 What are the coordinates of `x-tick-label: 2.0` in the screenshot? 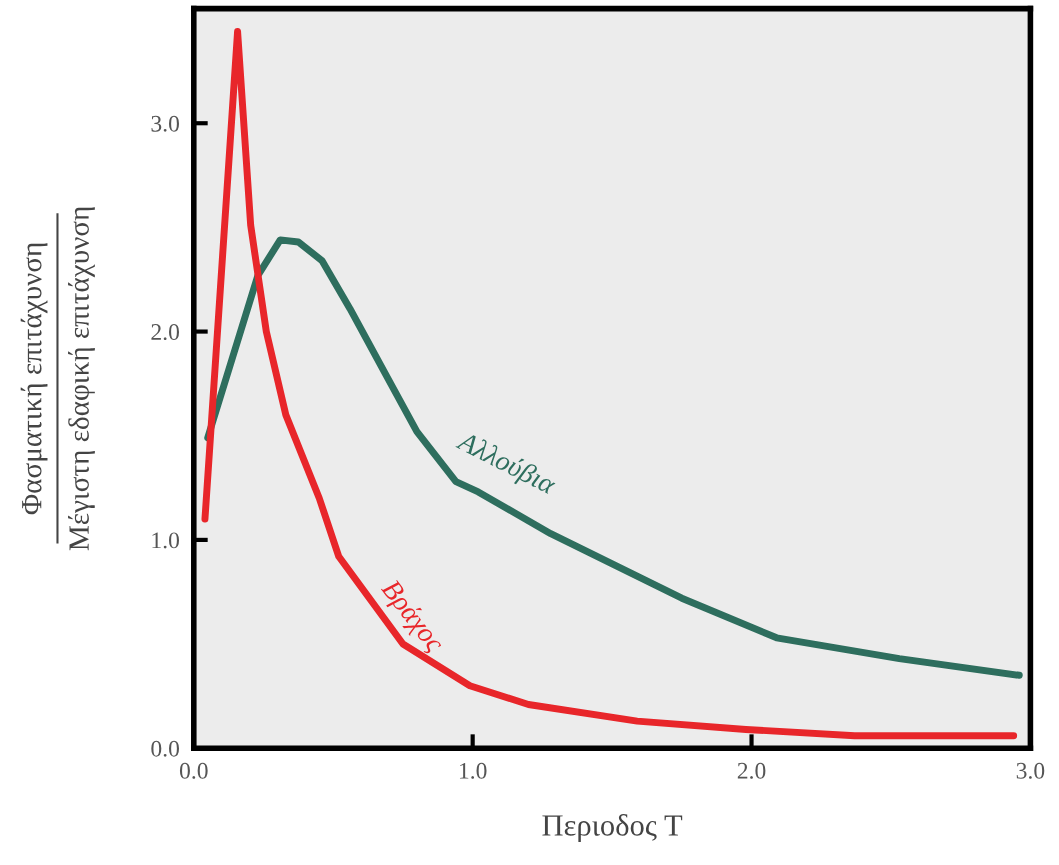 It's located at (751, 770).